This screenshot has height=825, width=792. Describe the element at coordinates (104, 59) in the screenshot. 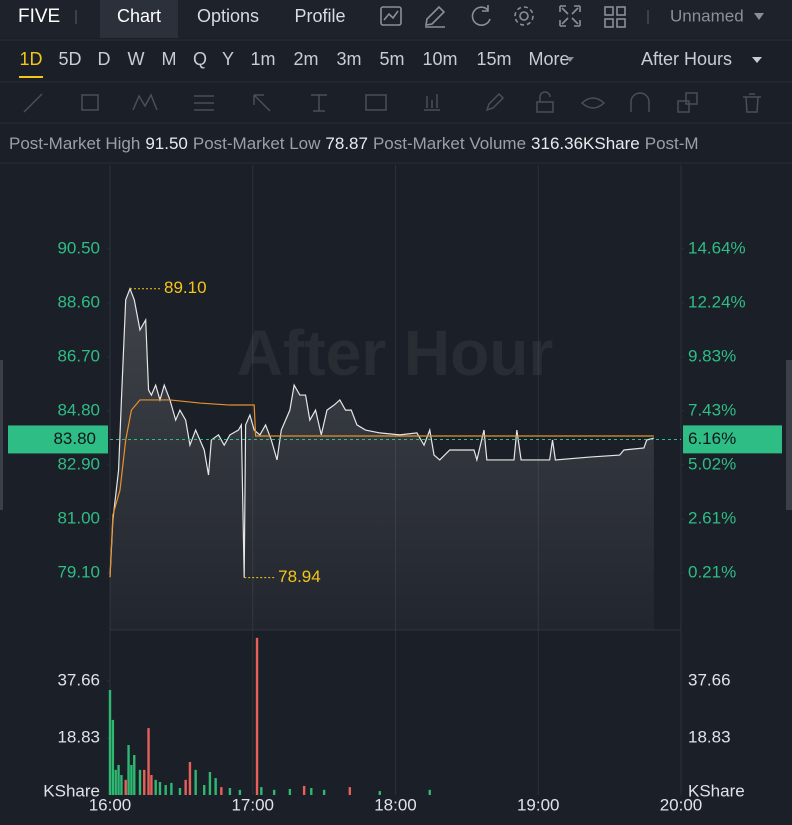

I see `period-button: D` at that location.